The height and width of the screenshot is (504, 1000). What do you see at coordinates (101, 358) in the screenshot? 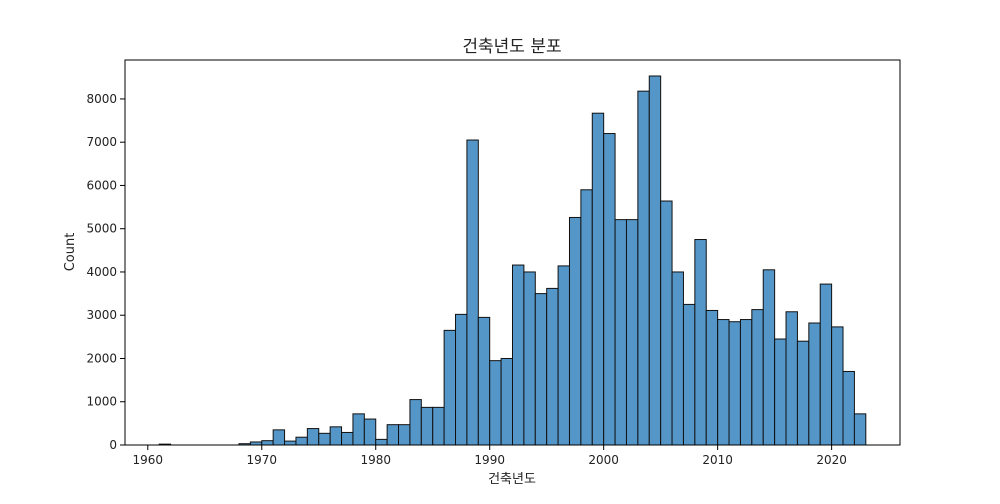
I see `y-tick-label: 2000` at bounding box center [101, 358].